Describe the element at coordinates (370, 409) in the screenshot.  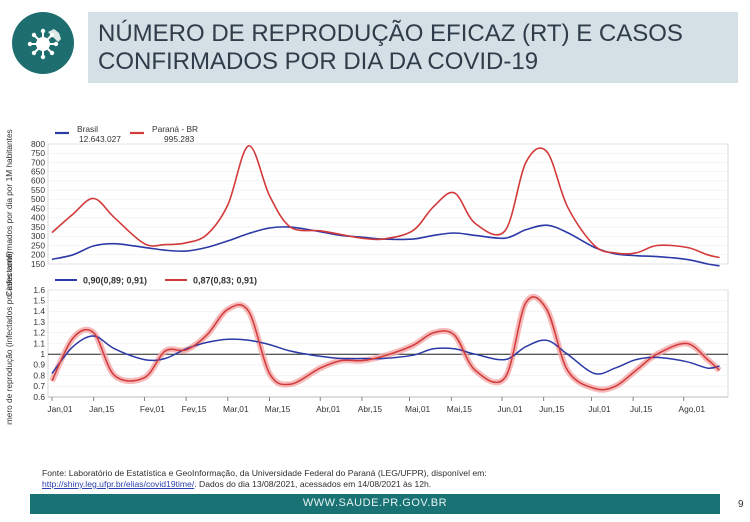
I see `x-tick-label: Abr,15` at that location.